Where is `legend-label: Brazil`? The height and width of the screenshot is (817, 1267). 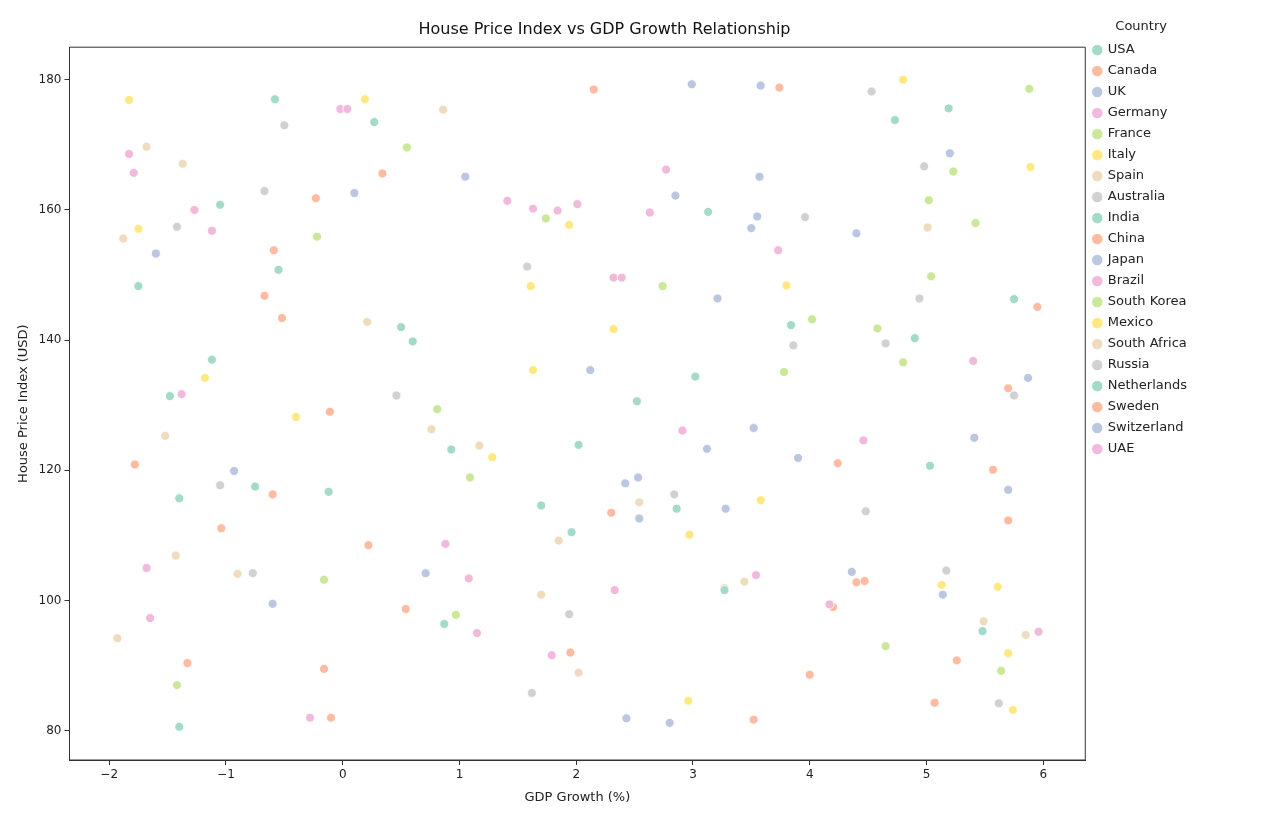
legend-label: Brazil is located at coordinates (1126, 280).